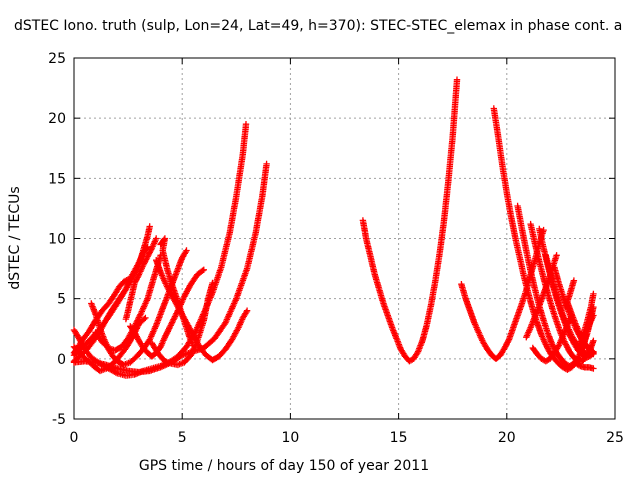 This screenshot has width=640, height=480. Describe the element at coordinates (59, 420) in the screenshot. I see `y-tick-label: -5` at that location.